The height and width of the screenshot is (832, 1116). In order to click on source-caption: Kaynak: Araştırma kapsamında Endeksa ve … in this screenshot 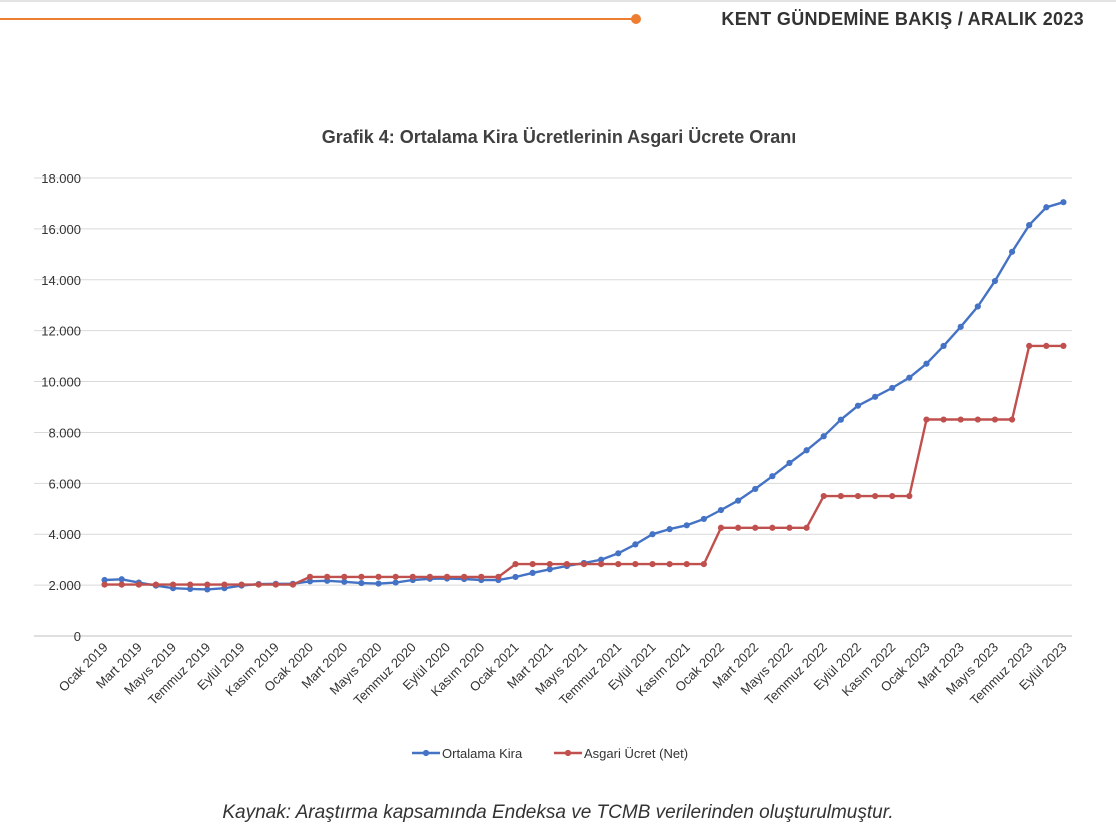, I will do `click(558, 812)`.